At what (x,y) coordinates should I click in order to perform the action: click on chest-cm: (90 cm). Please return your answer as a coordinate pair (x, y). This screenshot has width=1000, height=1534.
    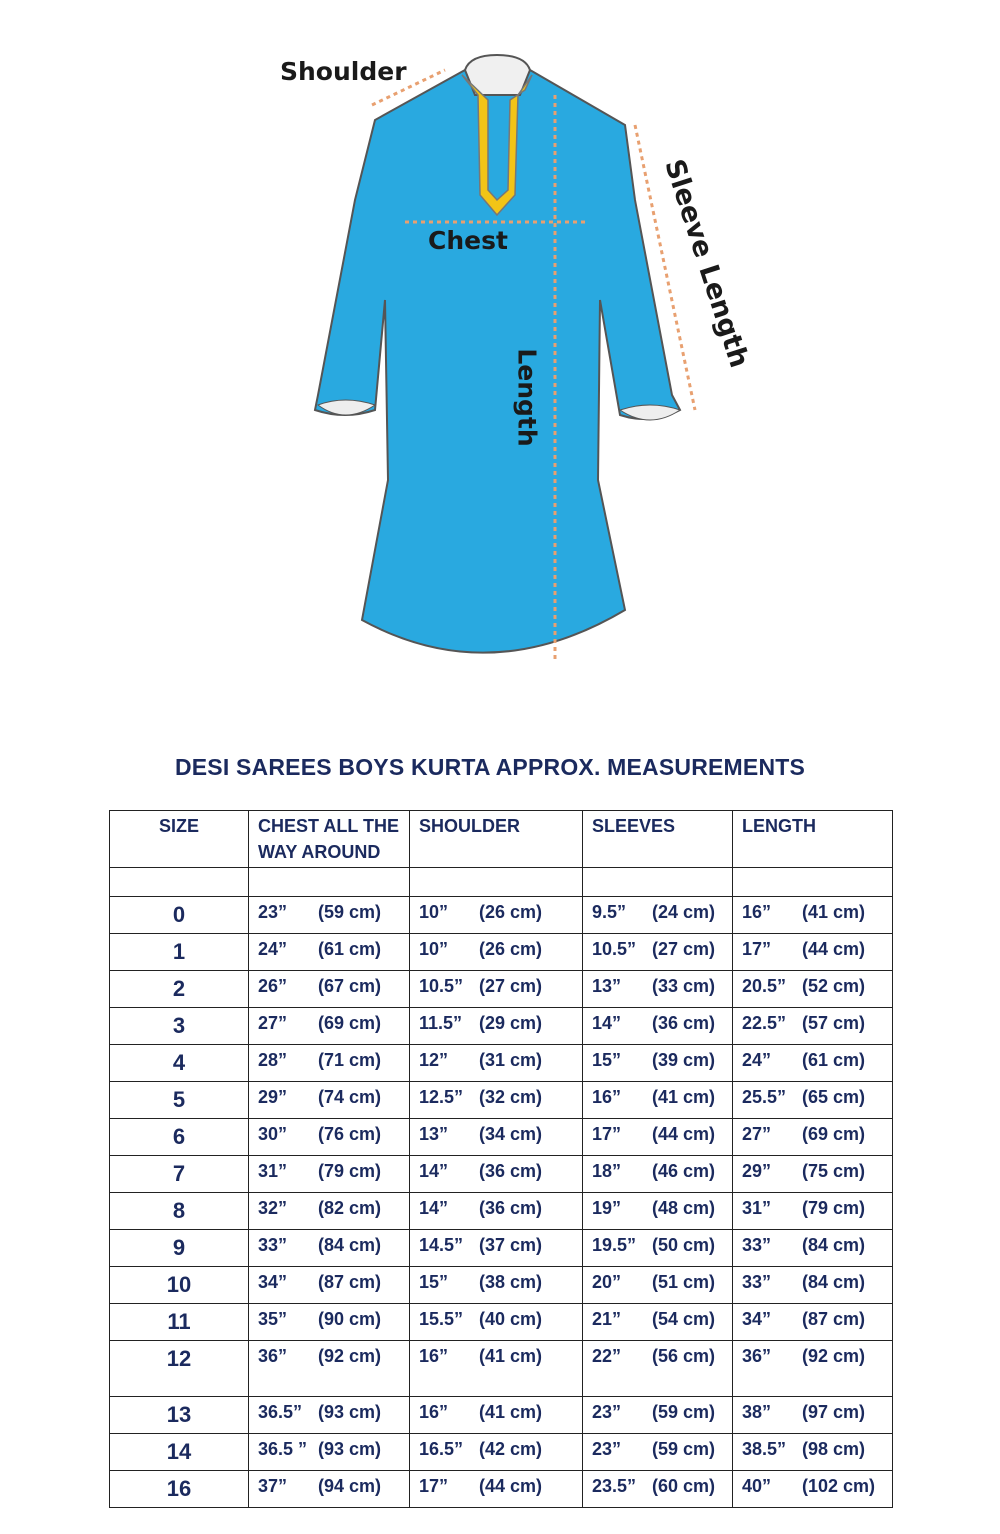
    Looking at the image, I should click on (350, 1319).